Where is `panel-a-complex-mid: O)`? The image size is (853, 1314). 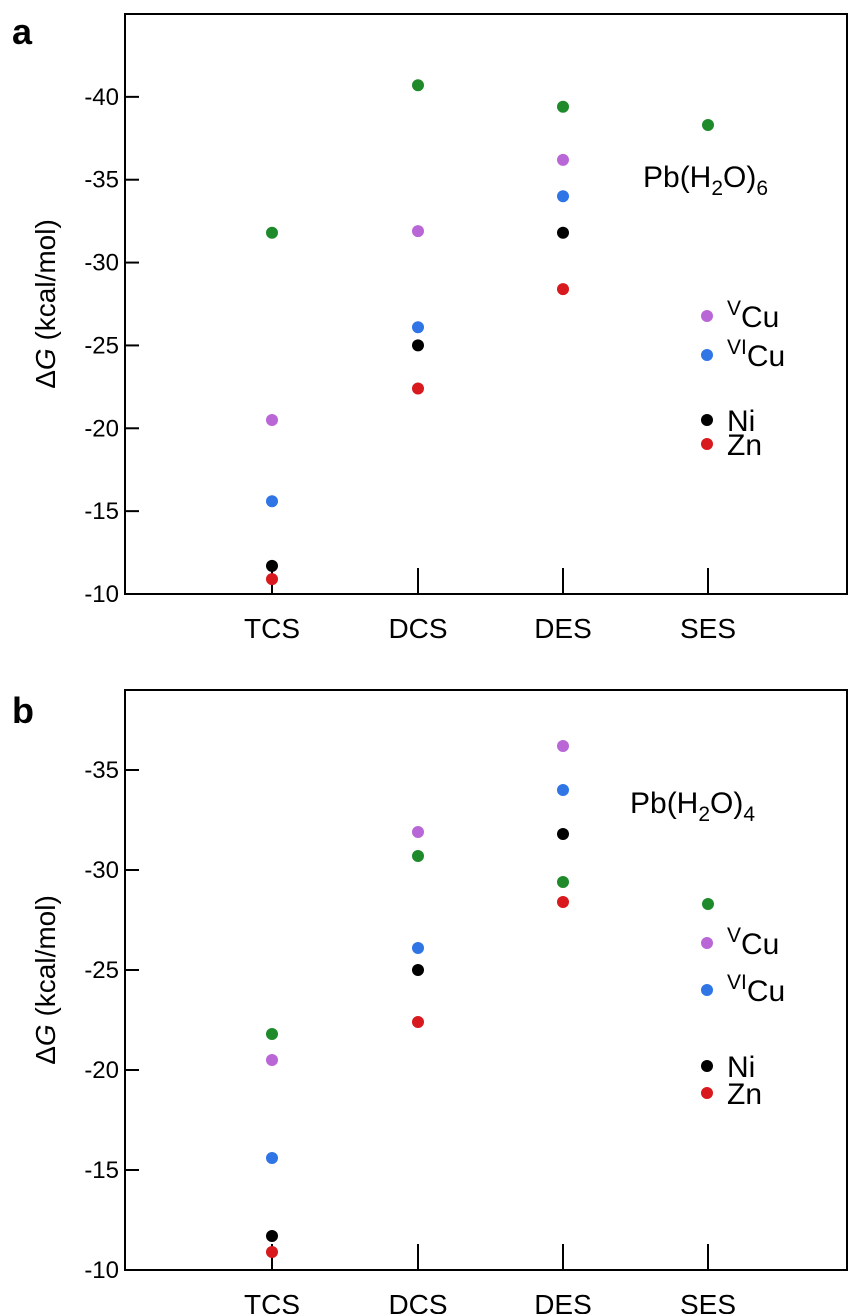
panel-a-complex-mid: O) is located at coordinates (739, 177).